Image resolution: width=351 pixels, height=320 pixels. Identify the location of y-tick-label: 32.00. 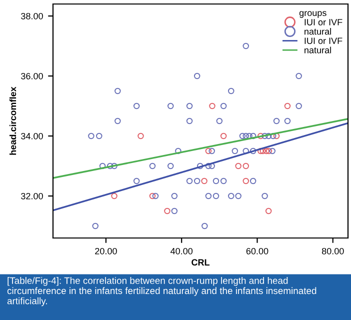
(32, 196).